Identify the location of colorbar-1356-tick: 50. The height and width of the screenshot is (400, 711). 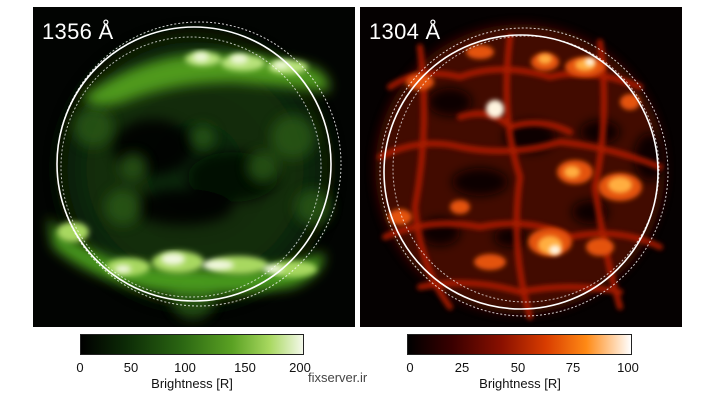
(131, 367).